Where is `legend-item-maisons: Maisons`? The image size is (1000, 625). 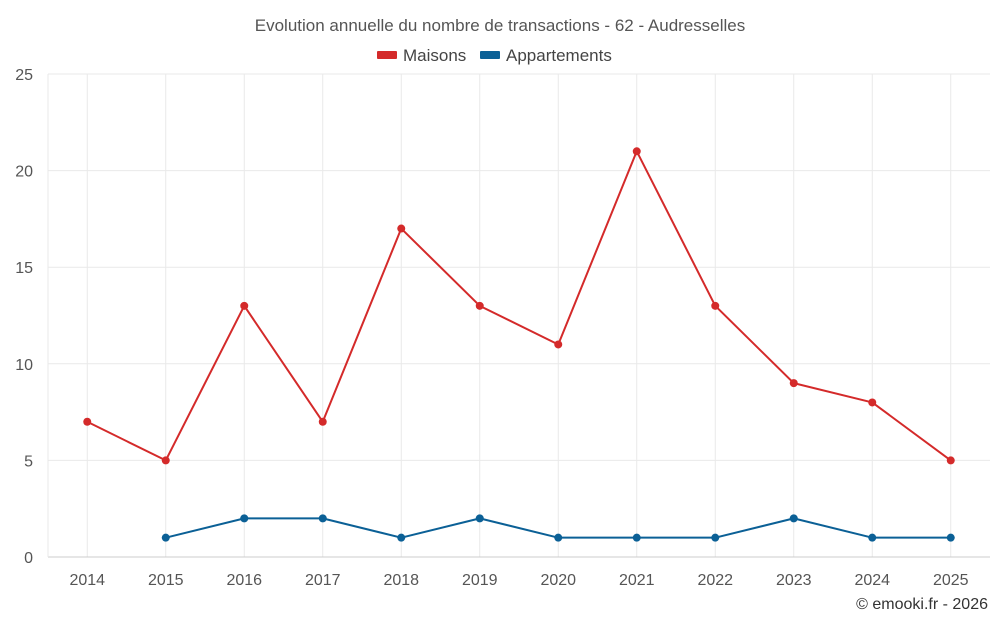
legend-item-maisons: Maisons is located at coordinates (421, 55).